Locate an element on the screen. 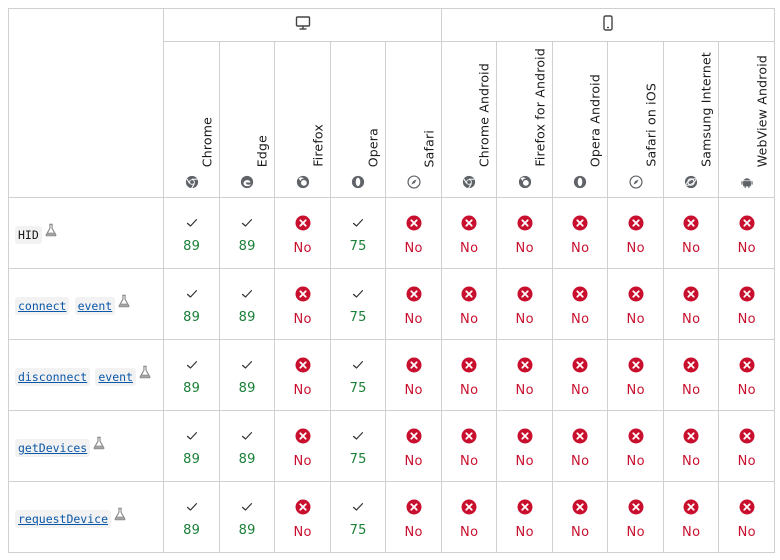 This screenshot has width=780, height=560. feature-name-cell: requestDevice is located at coordinates (86, 517).